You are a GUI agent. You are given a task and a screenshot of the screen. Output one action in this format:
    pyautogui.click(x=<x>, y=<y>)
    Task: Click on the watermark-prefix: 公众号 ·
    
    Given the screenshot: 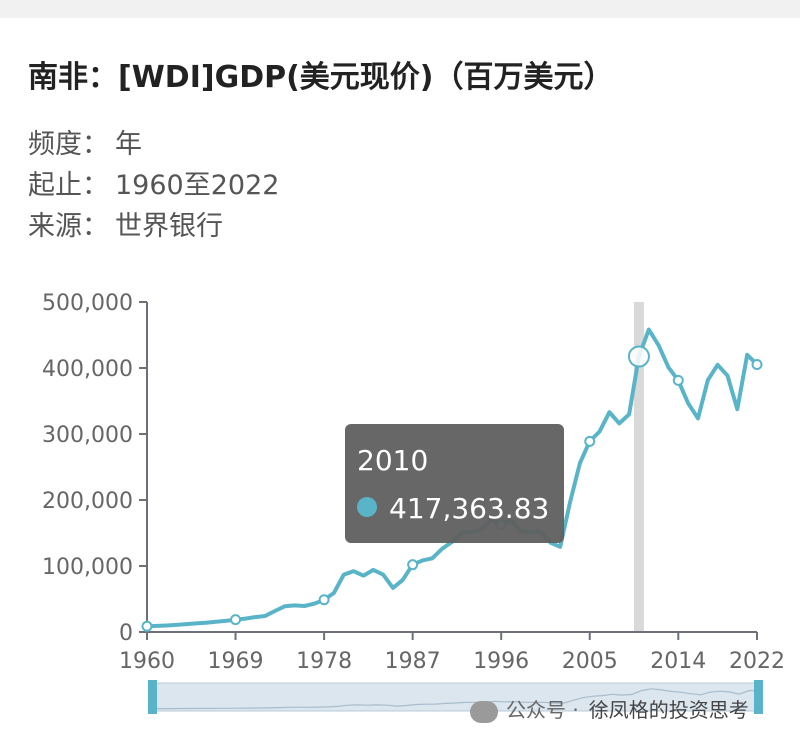 What is the action you would take?
    pyautogui.click(x=542, y=710)
    